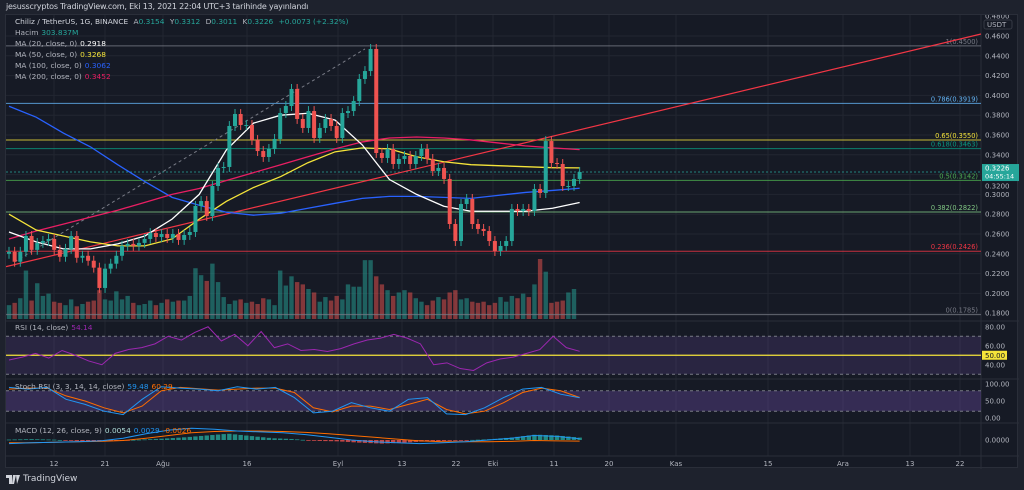 This screenshot has height=490, width=1024. I want to click on price-axis-label: 0.2200, so click(997, 274).